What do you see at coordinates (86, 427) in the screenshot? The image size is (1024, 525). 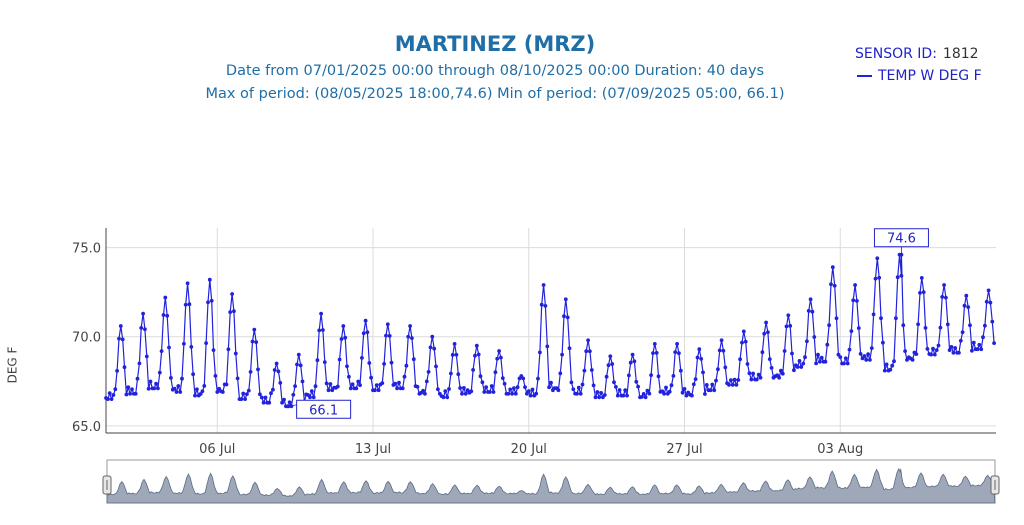 I see `y-tick-label: 65.0` at bounding box center [86, 427].